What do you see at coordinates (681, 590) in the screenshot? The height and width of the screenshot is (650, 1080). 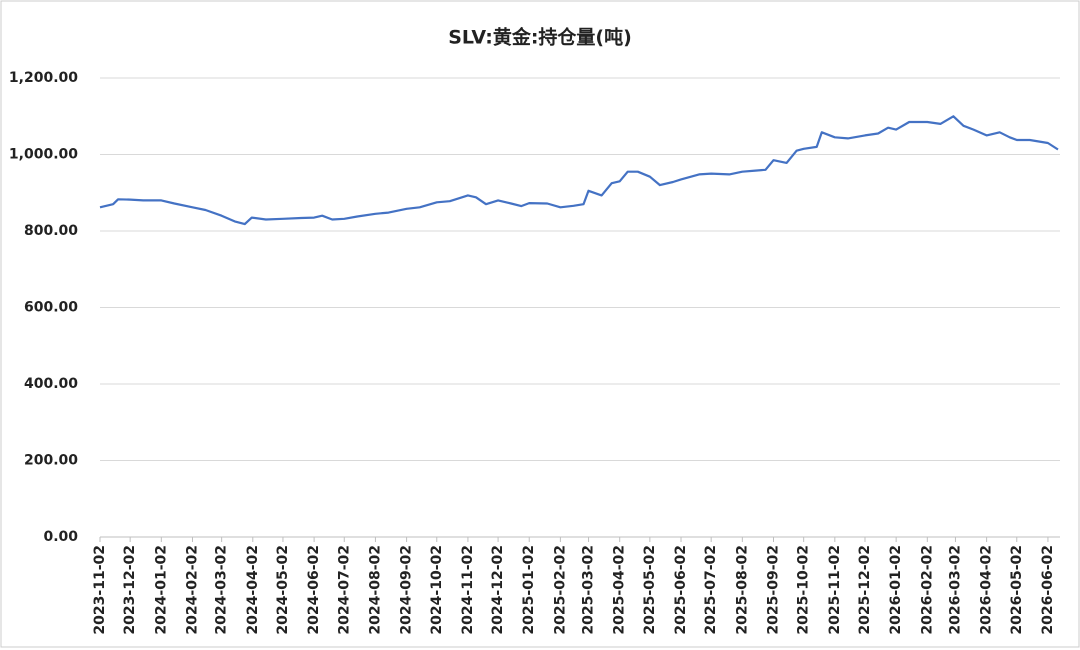 I see `x-tick-label: 2025-06-02` at bounding box center [681, 590].